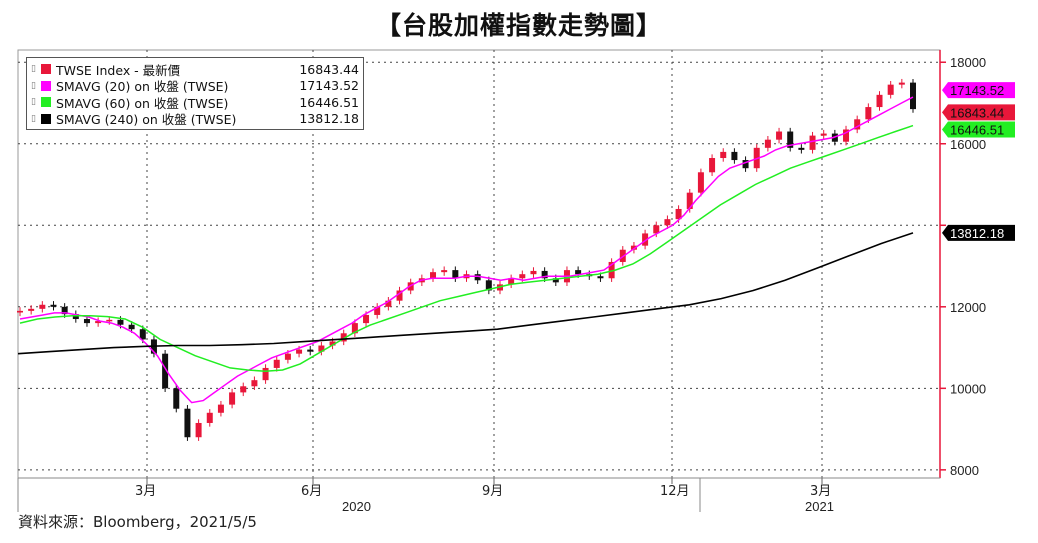  What do you see at coordinates (142, 103) in the screenshot?
I see `legend-label: SMAVG (60) on 收盤 (TWSE)` at bounding box center [142, 103].